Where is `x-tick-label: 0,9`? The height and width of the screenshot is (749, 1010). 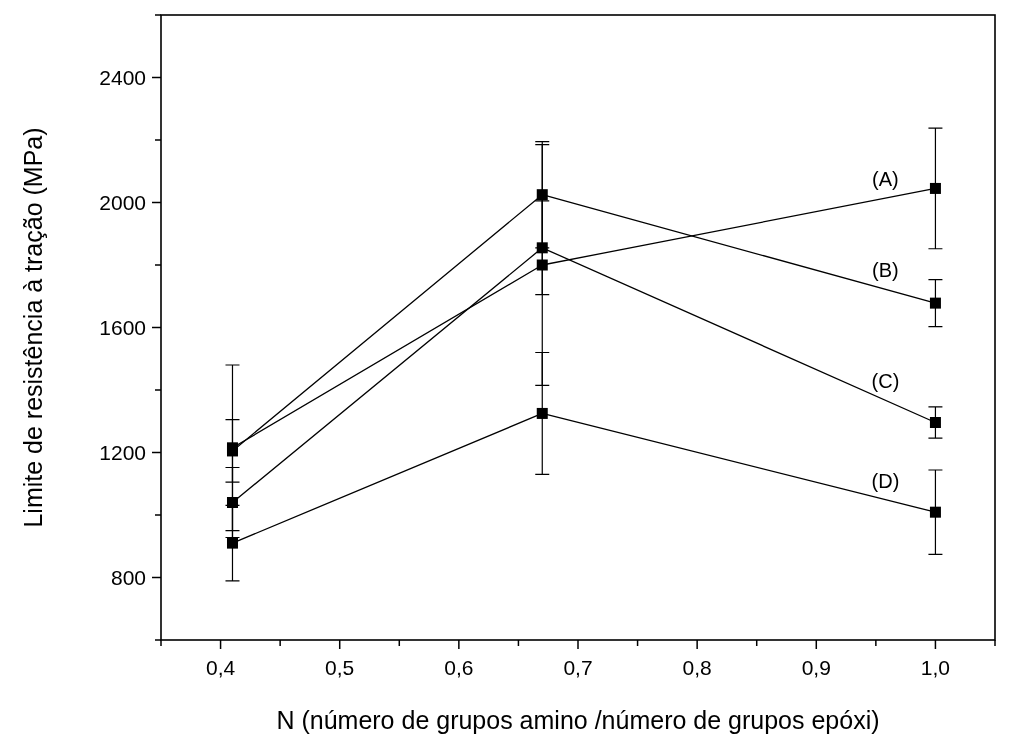
x-tick-label: 0,9 is located at coordinates (816, 667).